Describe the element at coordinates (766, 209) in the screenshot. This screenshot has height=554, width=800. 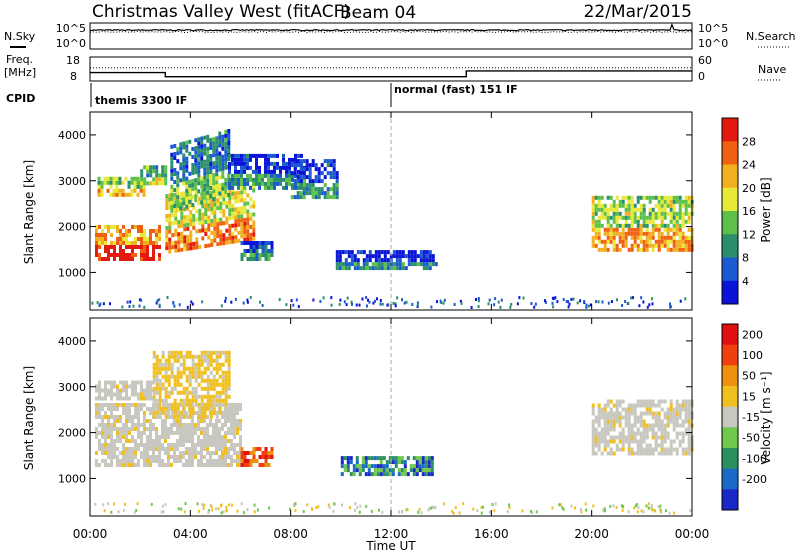
I see `power-colorbar-label: Power [dB]` at that location.